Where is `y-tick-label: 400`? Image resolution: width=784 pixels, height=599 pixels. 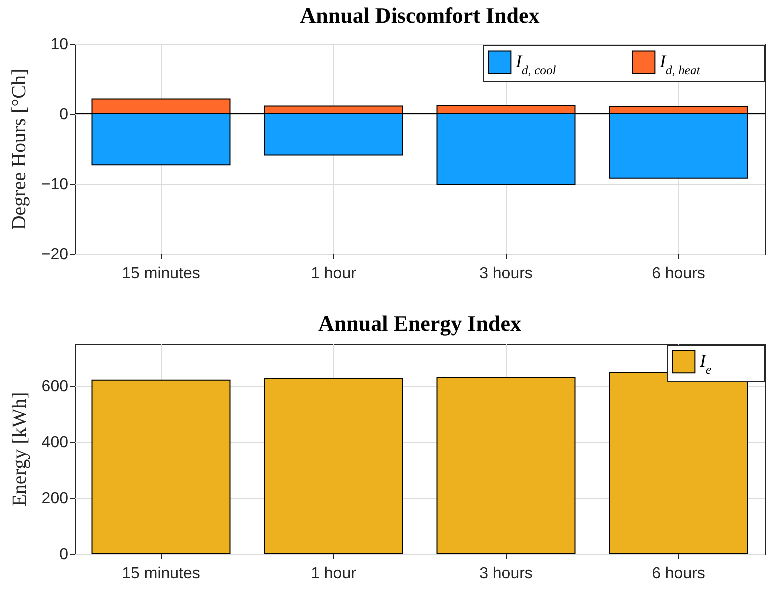
y-tick-label: 400 is located at coordinates (55, 443).